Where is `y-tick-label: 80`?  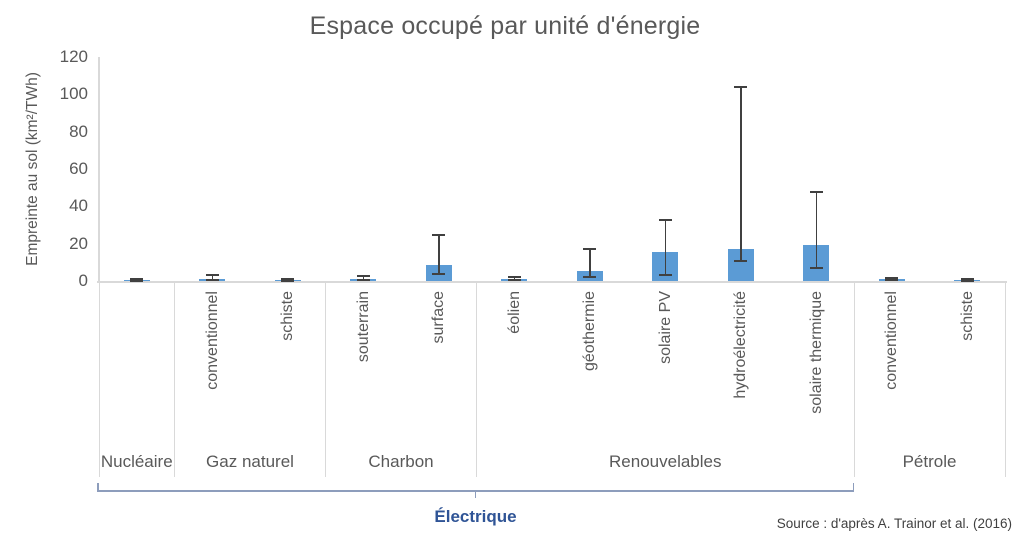
y-tick-label: 80 is located at coordinates (78, 131).